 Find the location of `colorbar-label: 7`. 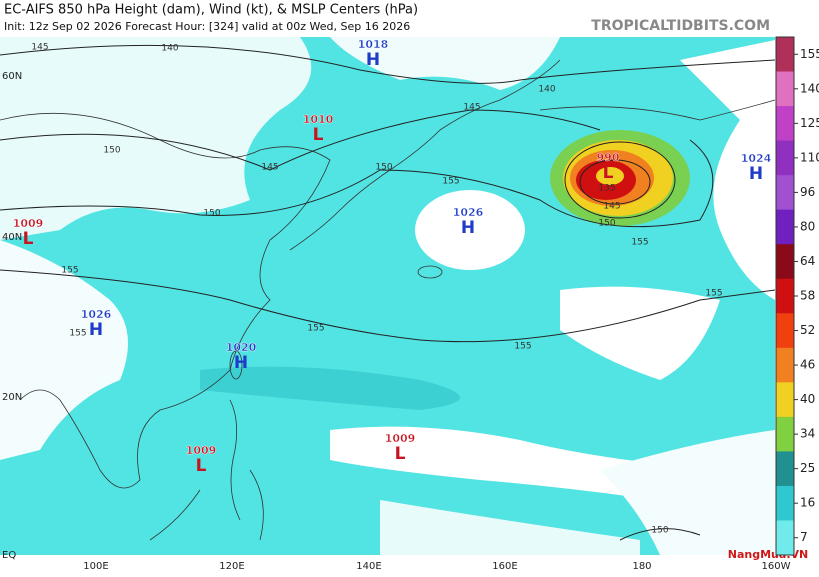

colorbar-label: 7 is located at coordinates (804, 537).